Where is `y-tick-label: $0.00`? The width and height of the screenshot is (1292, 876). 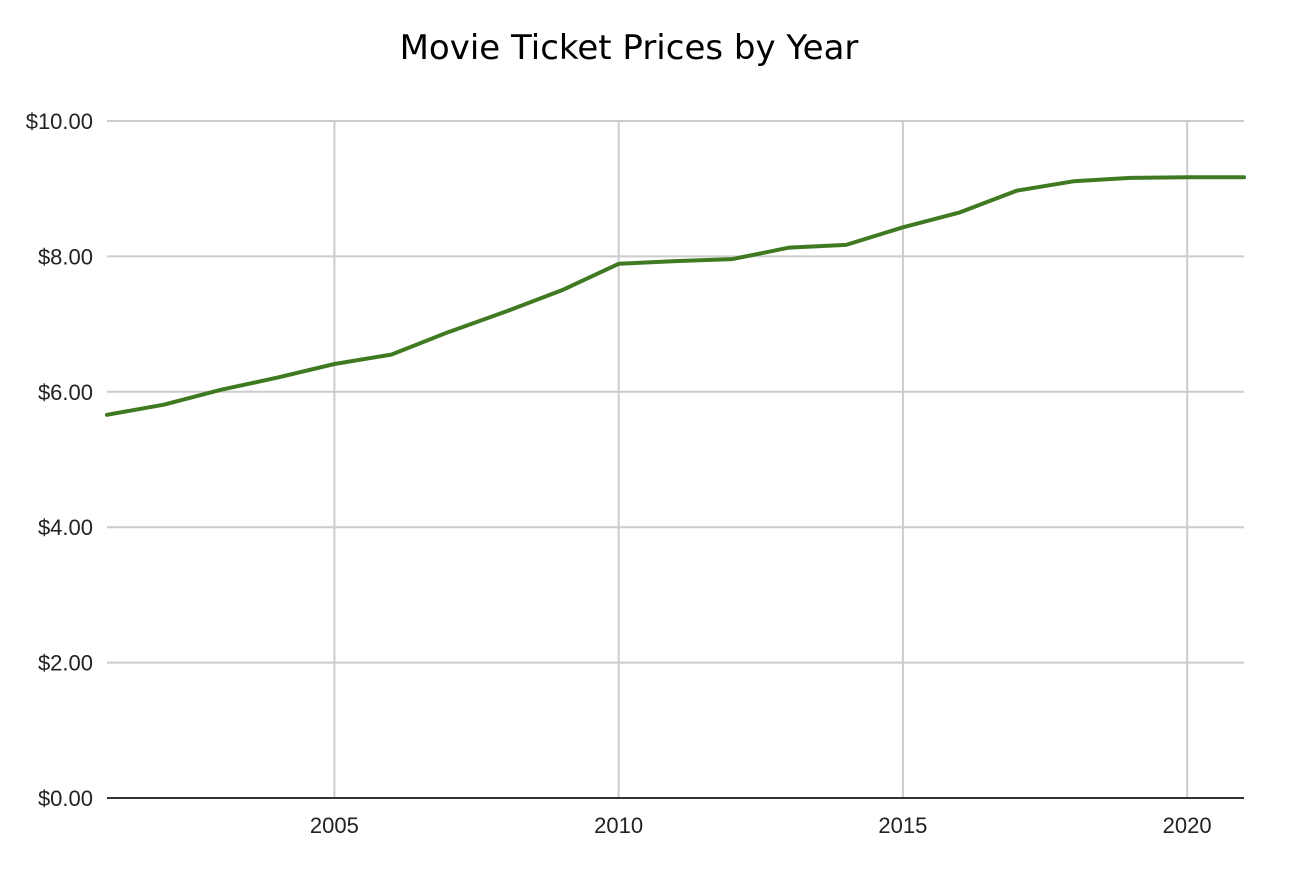 y-tick-label: $0.00 is located at coordinates (65, 798).